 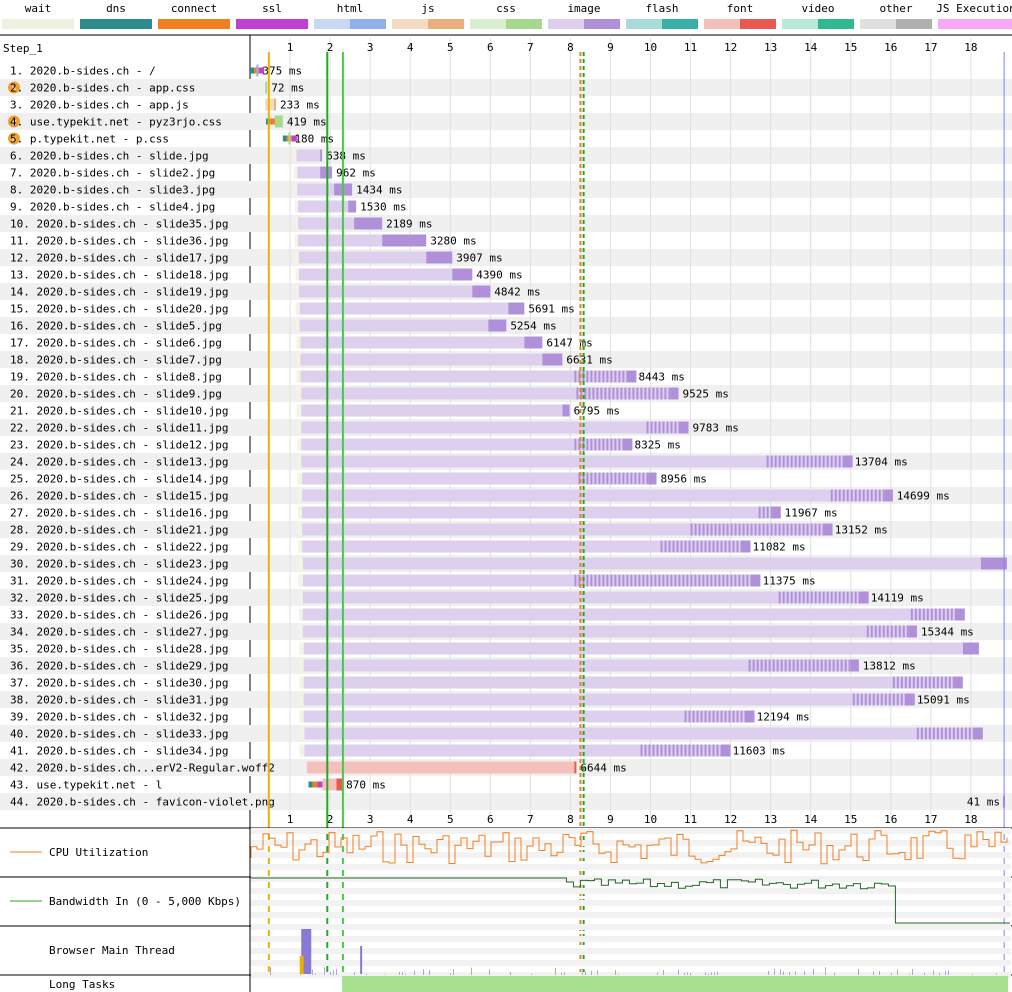 I want to click on x-tick-label-top: 12, so click(x=730, y=47).